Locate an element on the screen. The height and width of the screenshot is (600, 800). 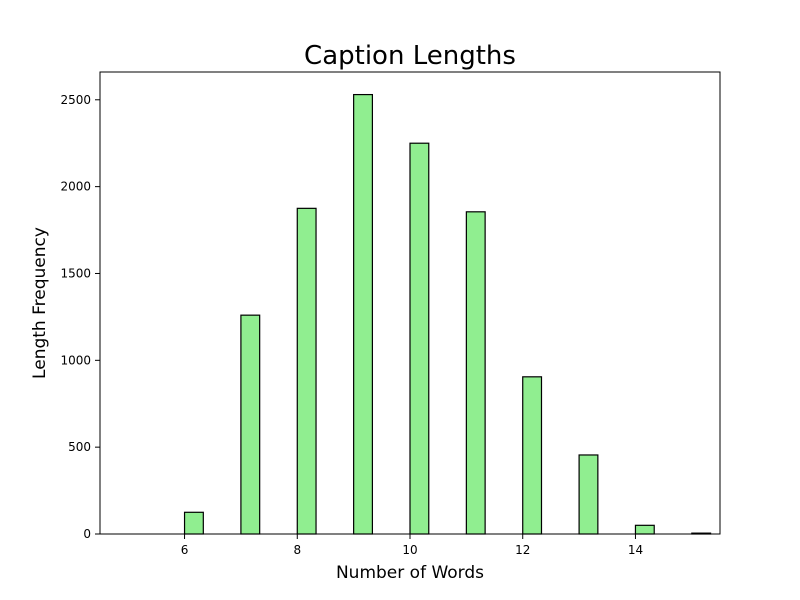
x-tick-label: 14 is located at coordinates (635, 550).